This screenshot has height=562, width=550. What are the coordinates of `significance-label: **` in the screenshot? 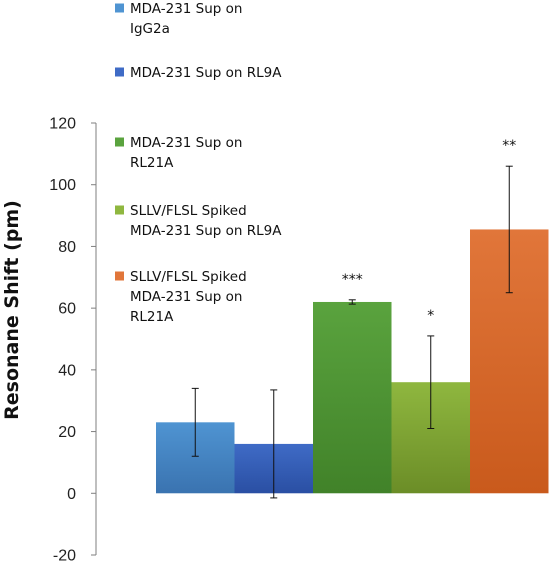 It's located at (509, 146).